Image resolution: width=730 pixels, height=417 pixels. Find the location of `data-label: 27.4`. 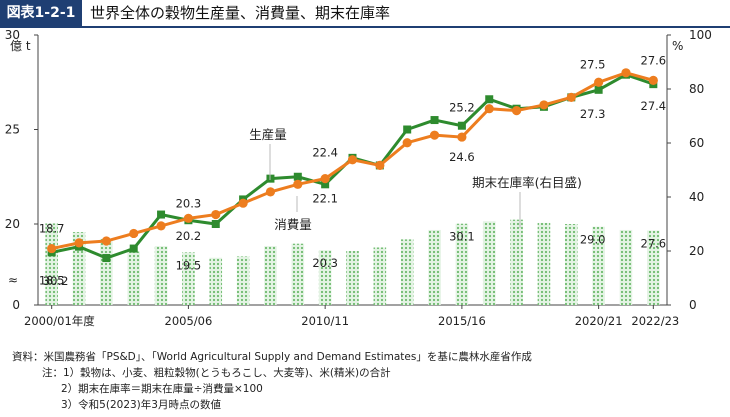

data-label: 27.4 is located at coordinates (654, 106).